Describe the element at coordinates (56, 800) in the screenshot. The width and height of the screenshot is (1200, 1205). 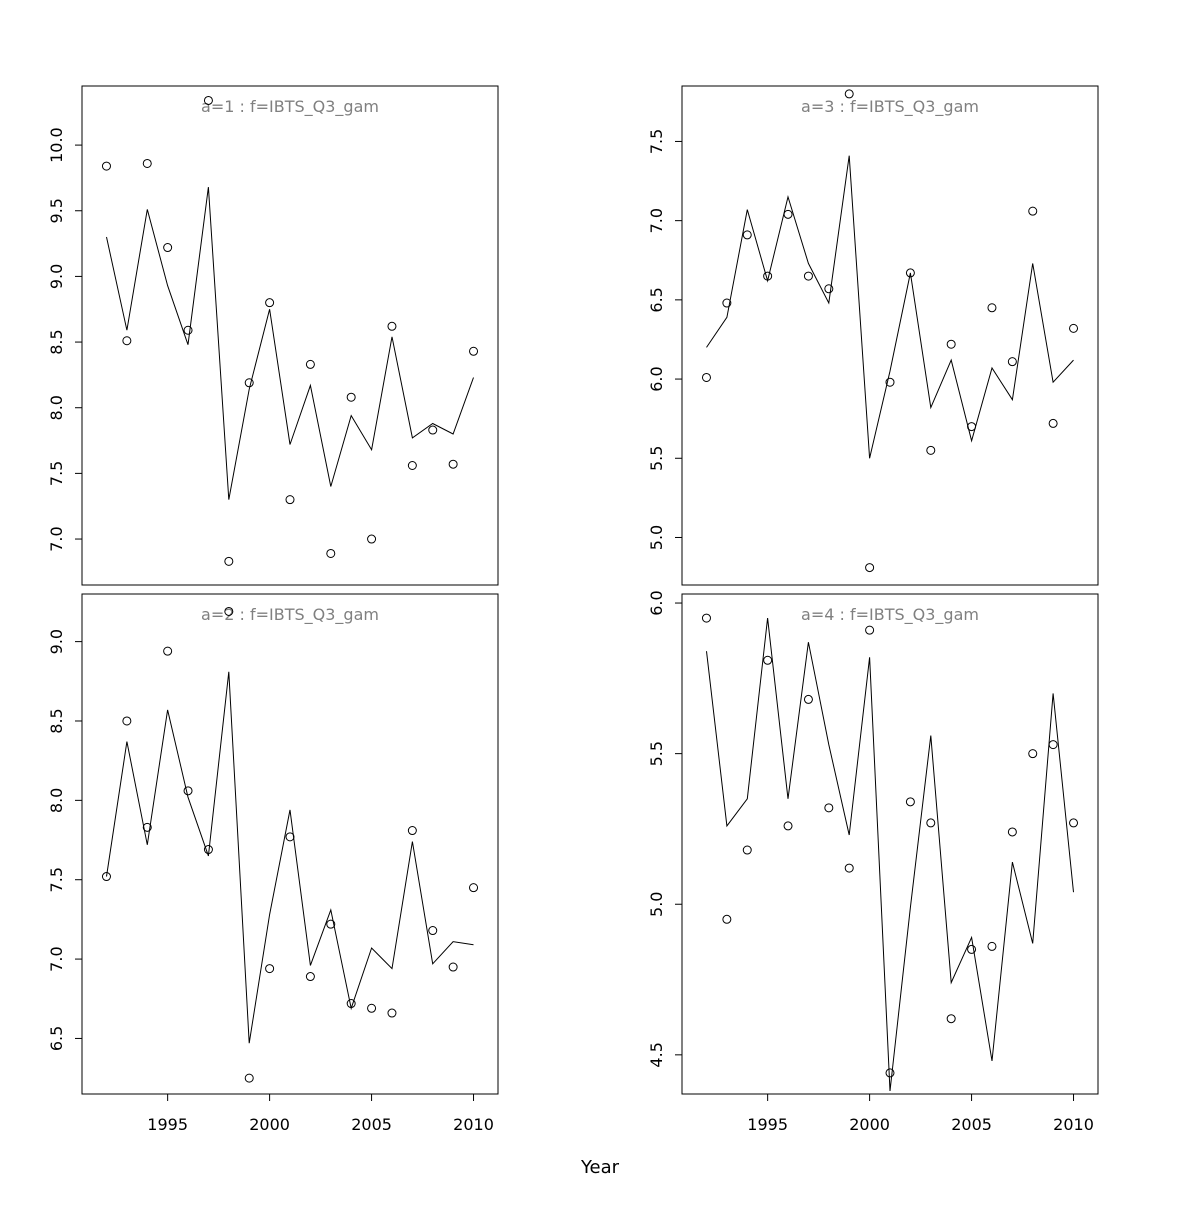
I see `y-tick-label: 8.0` at that location.